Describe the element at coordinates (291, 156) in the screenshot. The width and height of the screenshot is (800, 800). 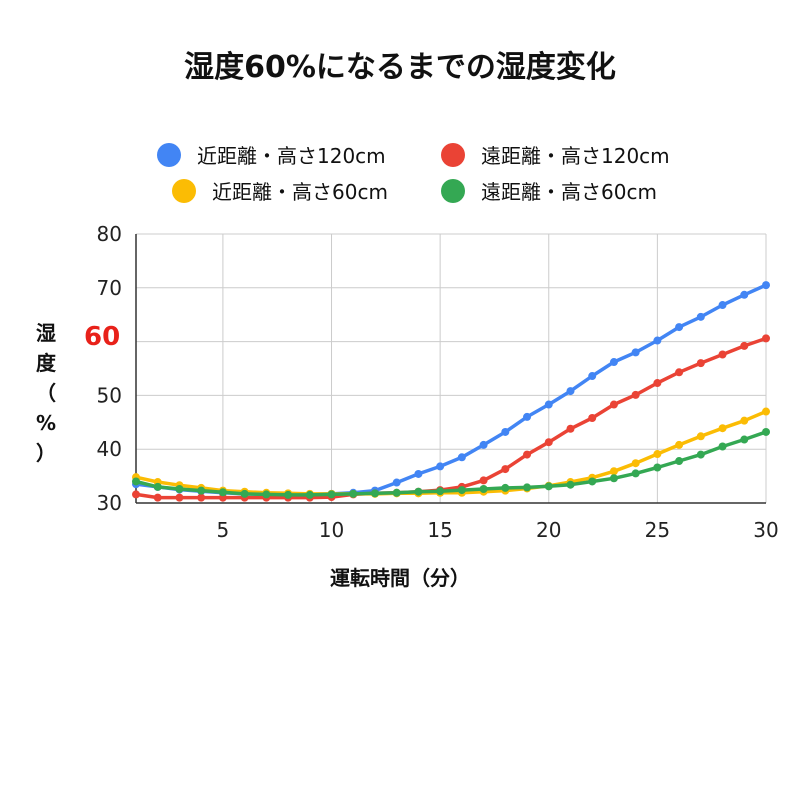
I see `legend-label: 近距離・高さ120cm` at that location.